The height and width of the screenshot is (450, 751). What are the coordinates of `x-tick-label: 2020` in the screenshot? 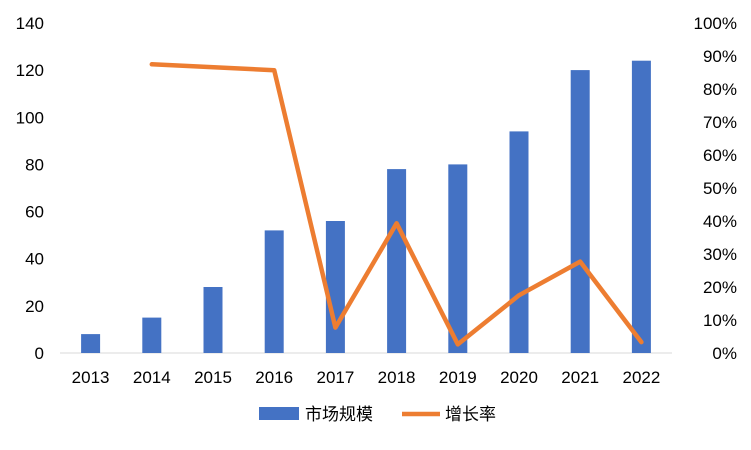 It's located at (519, 377).